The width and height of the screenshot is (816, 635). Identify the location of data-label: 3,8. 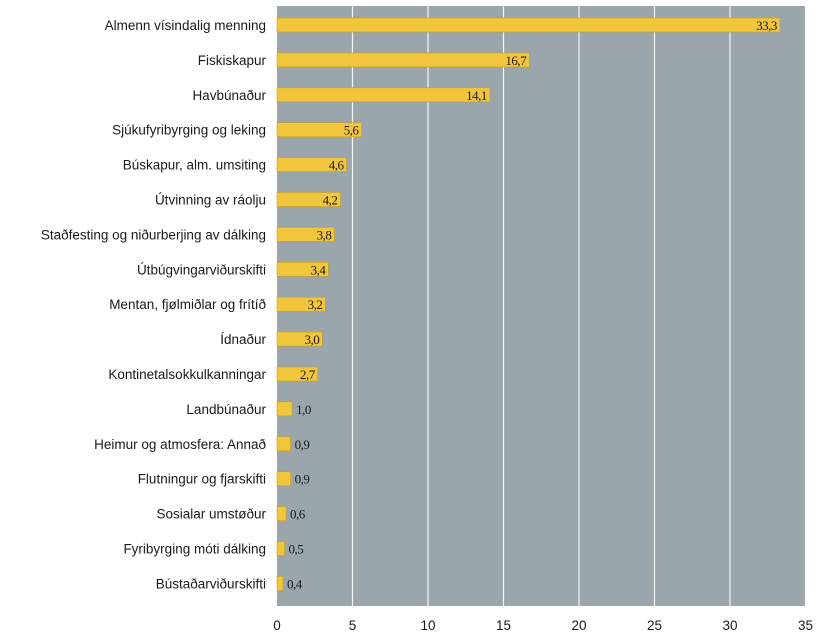
(324, 234).